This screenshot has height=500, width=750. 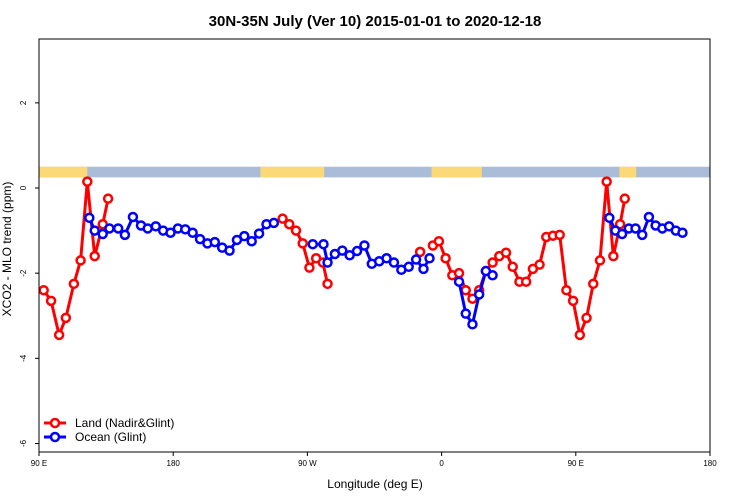 I want to click on y-axis: -6 -4 -2 0 2, so click(x=29, y=273).